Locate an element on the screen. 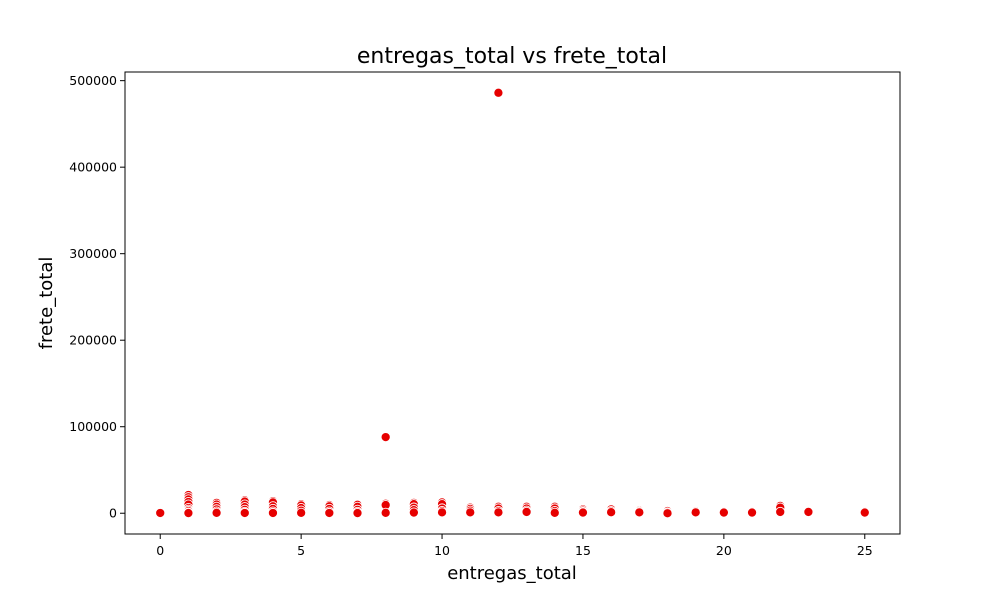 The height and width of the screenshot is (600, 1000). x-tick-label: 10 is located at coordinates (442, 550).